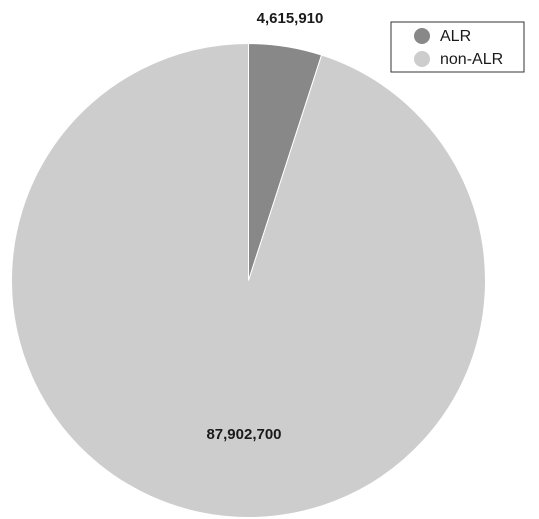 This screenshot has height=519, width=539. I want to click on legend: ALR non-ALR, so click(457, 47).